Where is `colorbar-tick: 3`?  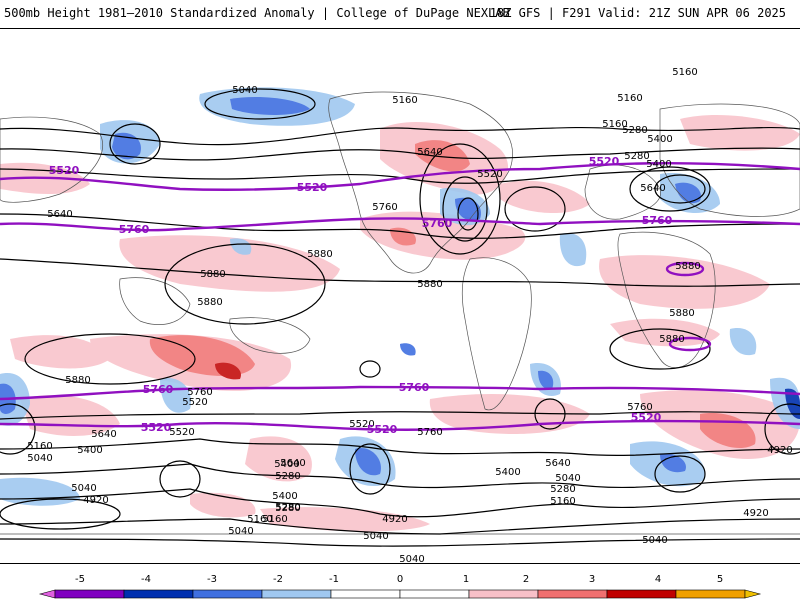 colorbar-tick: 3 is located at coordinates (592, 579).